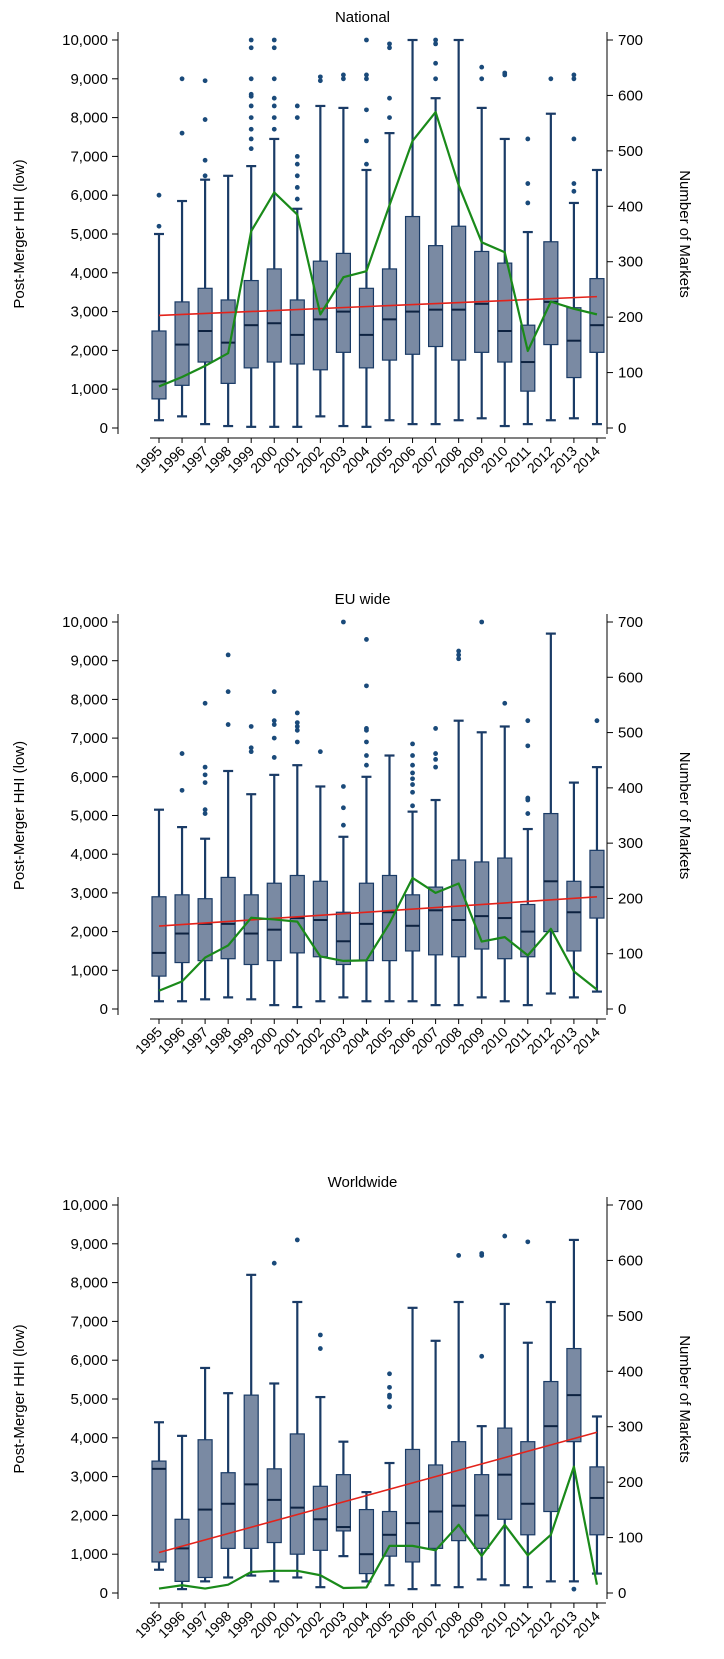  Describe the element at coordinates (363, 1182) in the screenshot. I see `chart-title: Worldwide` at that location.